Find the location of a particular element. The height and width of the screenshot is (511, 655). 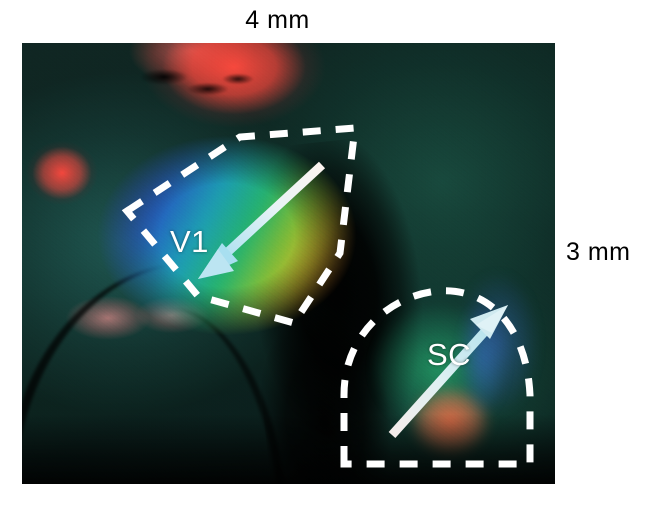

bottom-dark-band is located at coordinates (288, 449).